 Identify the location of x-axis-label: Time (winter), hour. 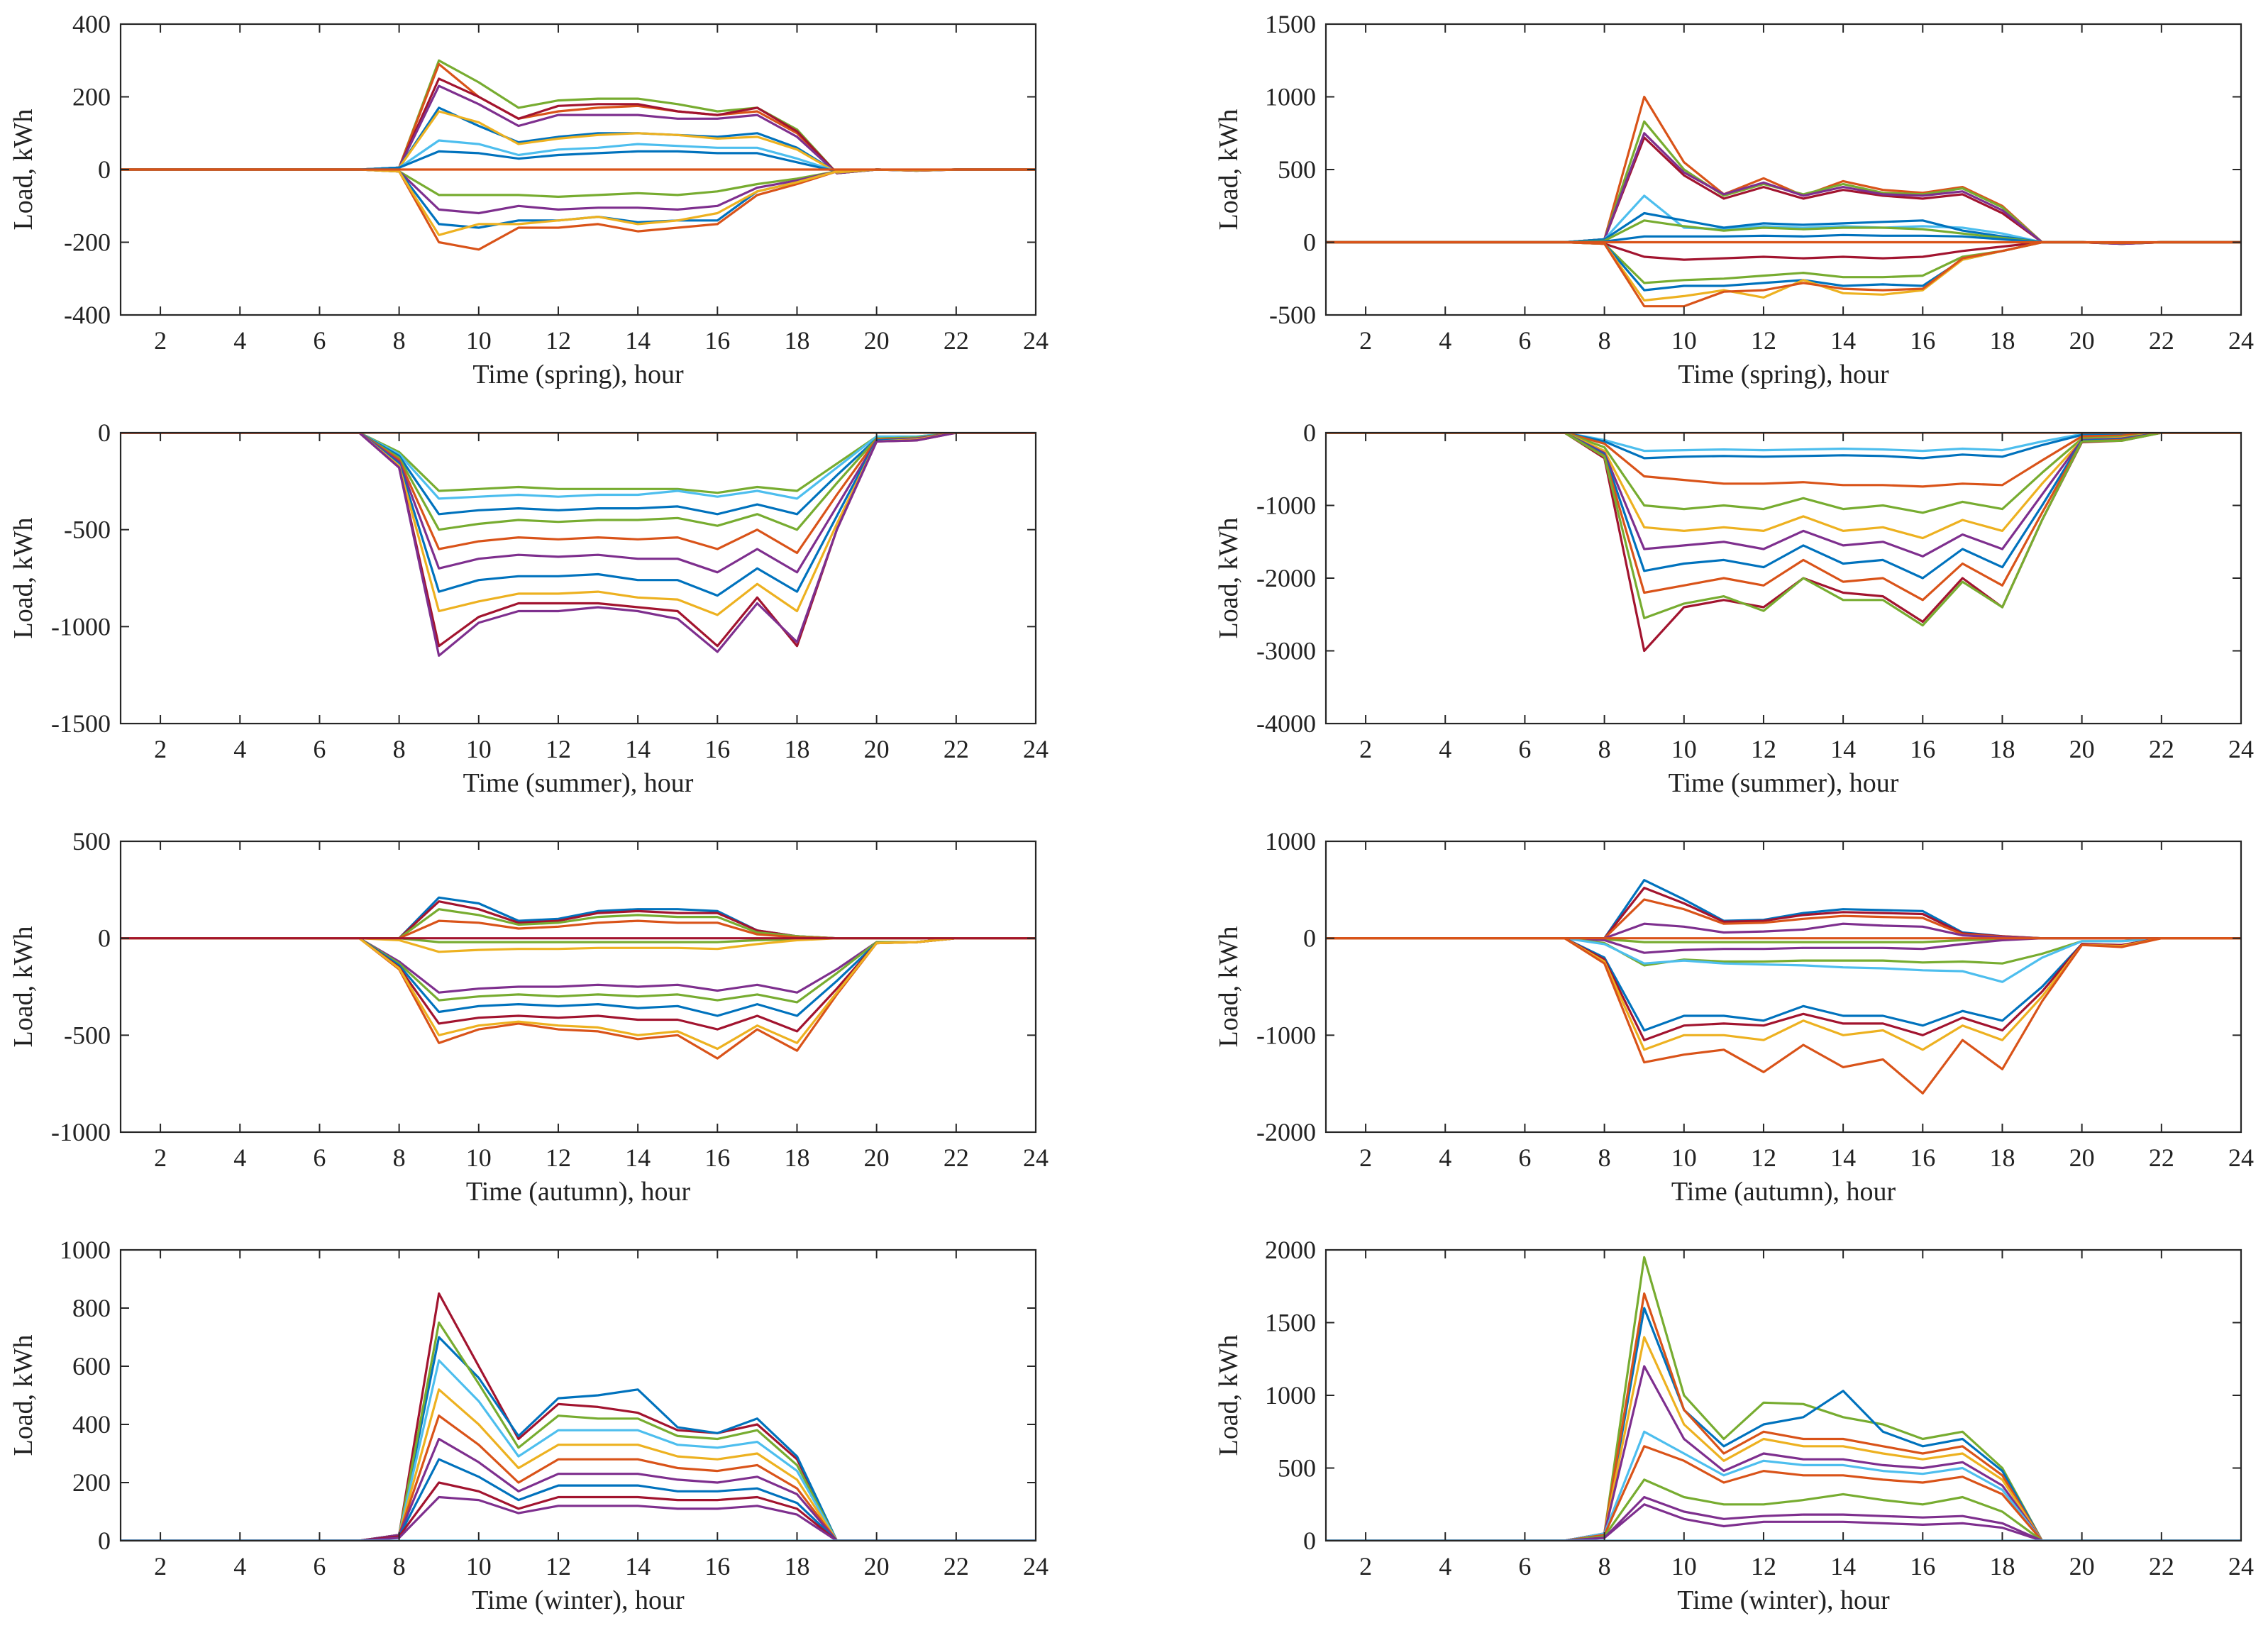
(578, 1600).